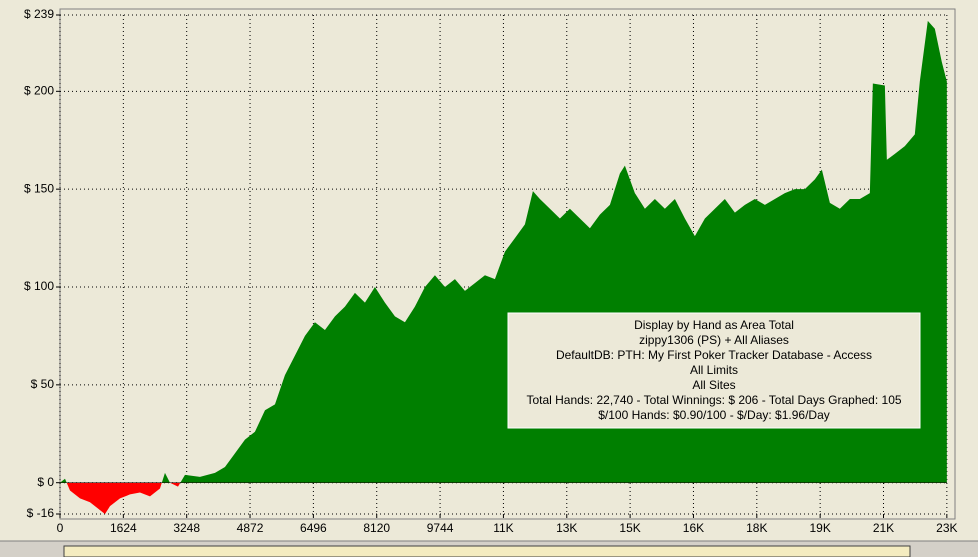 The width and height of the screenshot is (978, 557). Describe the element at coordinates (41, 513) in the screenshot. I see `y-tick-label: $ -16` at that location.